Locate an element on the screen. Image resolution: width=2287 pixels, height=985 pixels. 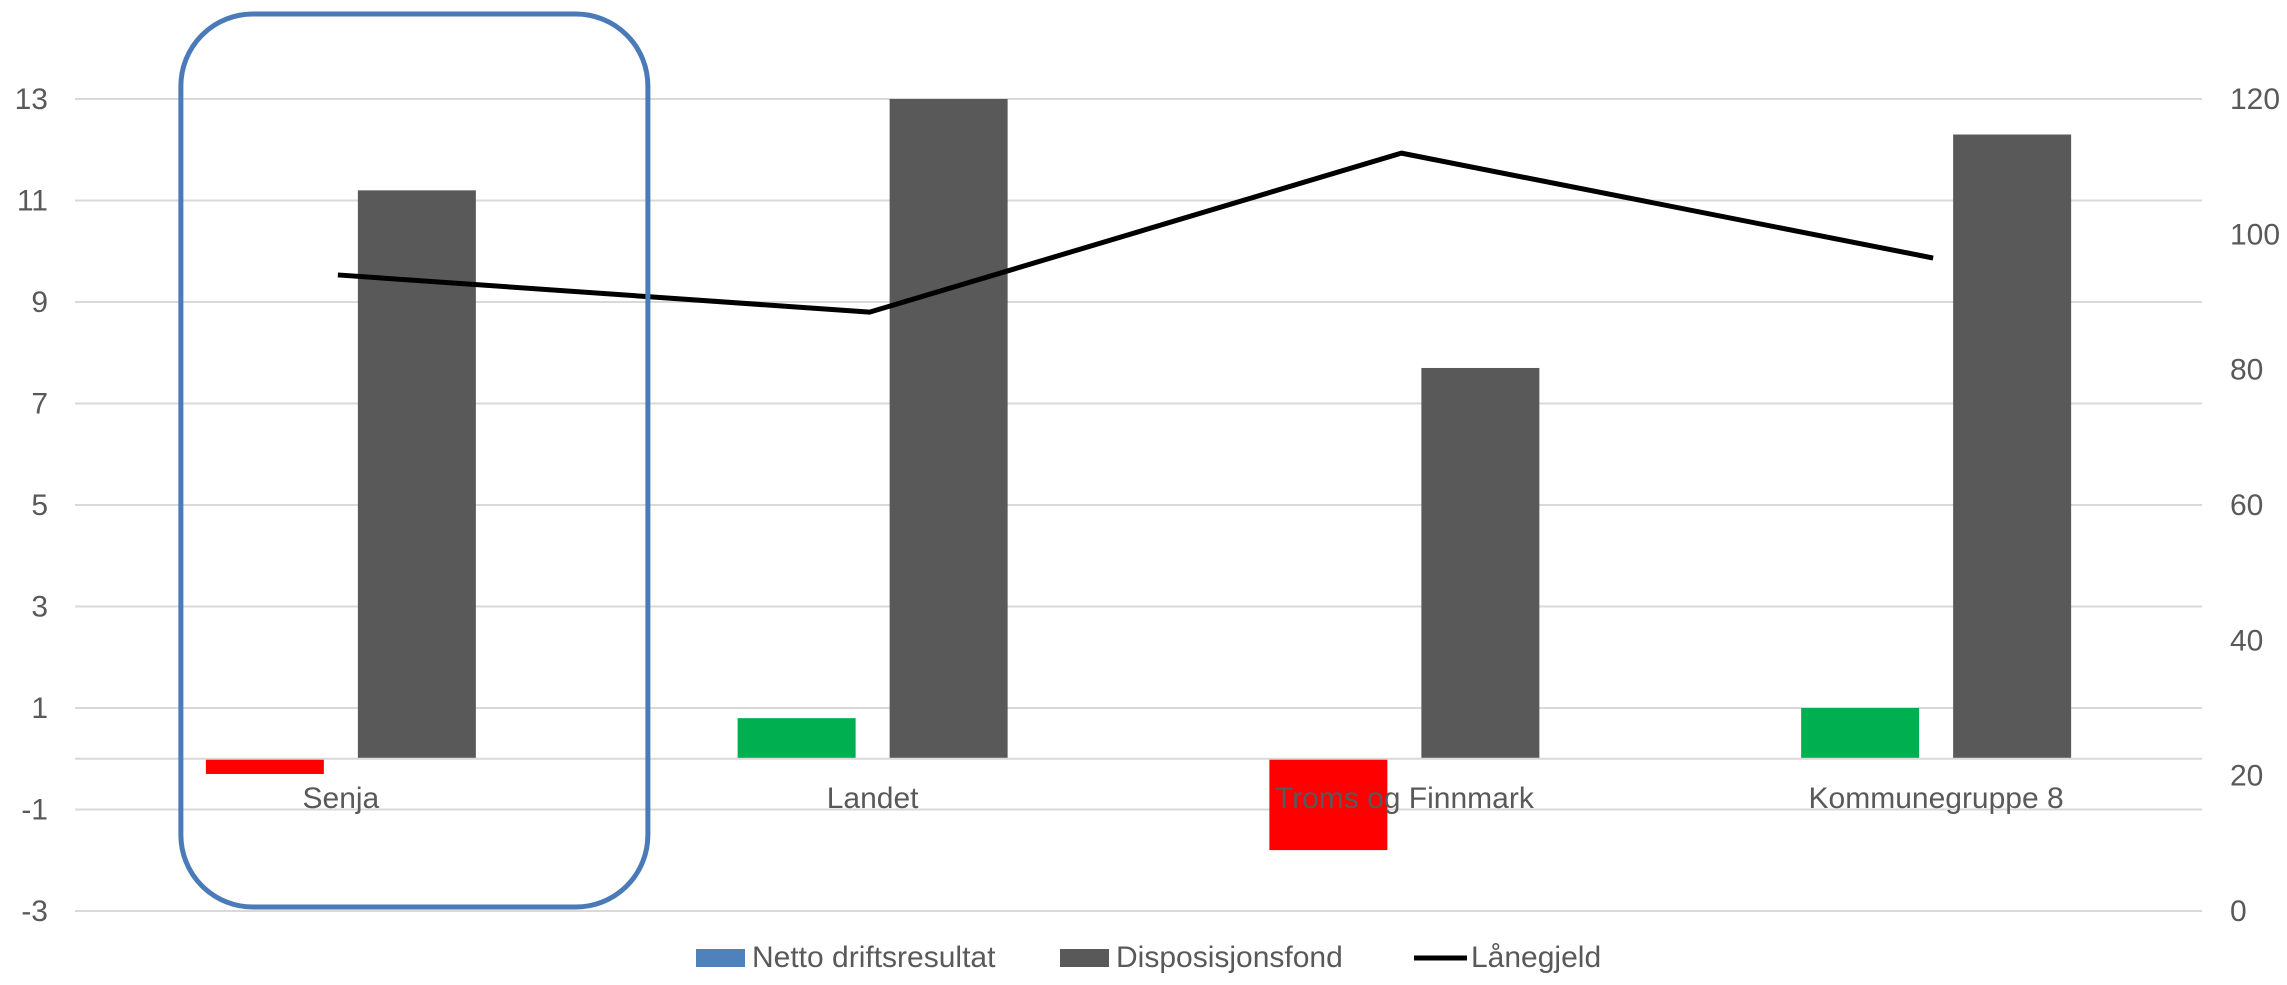
y-left-tick-label: 11 is located at coordinates (32, 201).